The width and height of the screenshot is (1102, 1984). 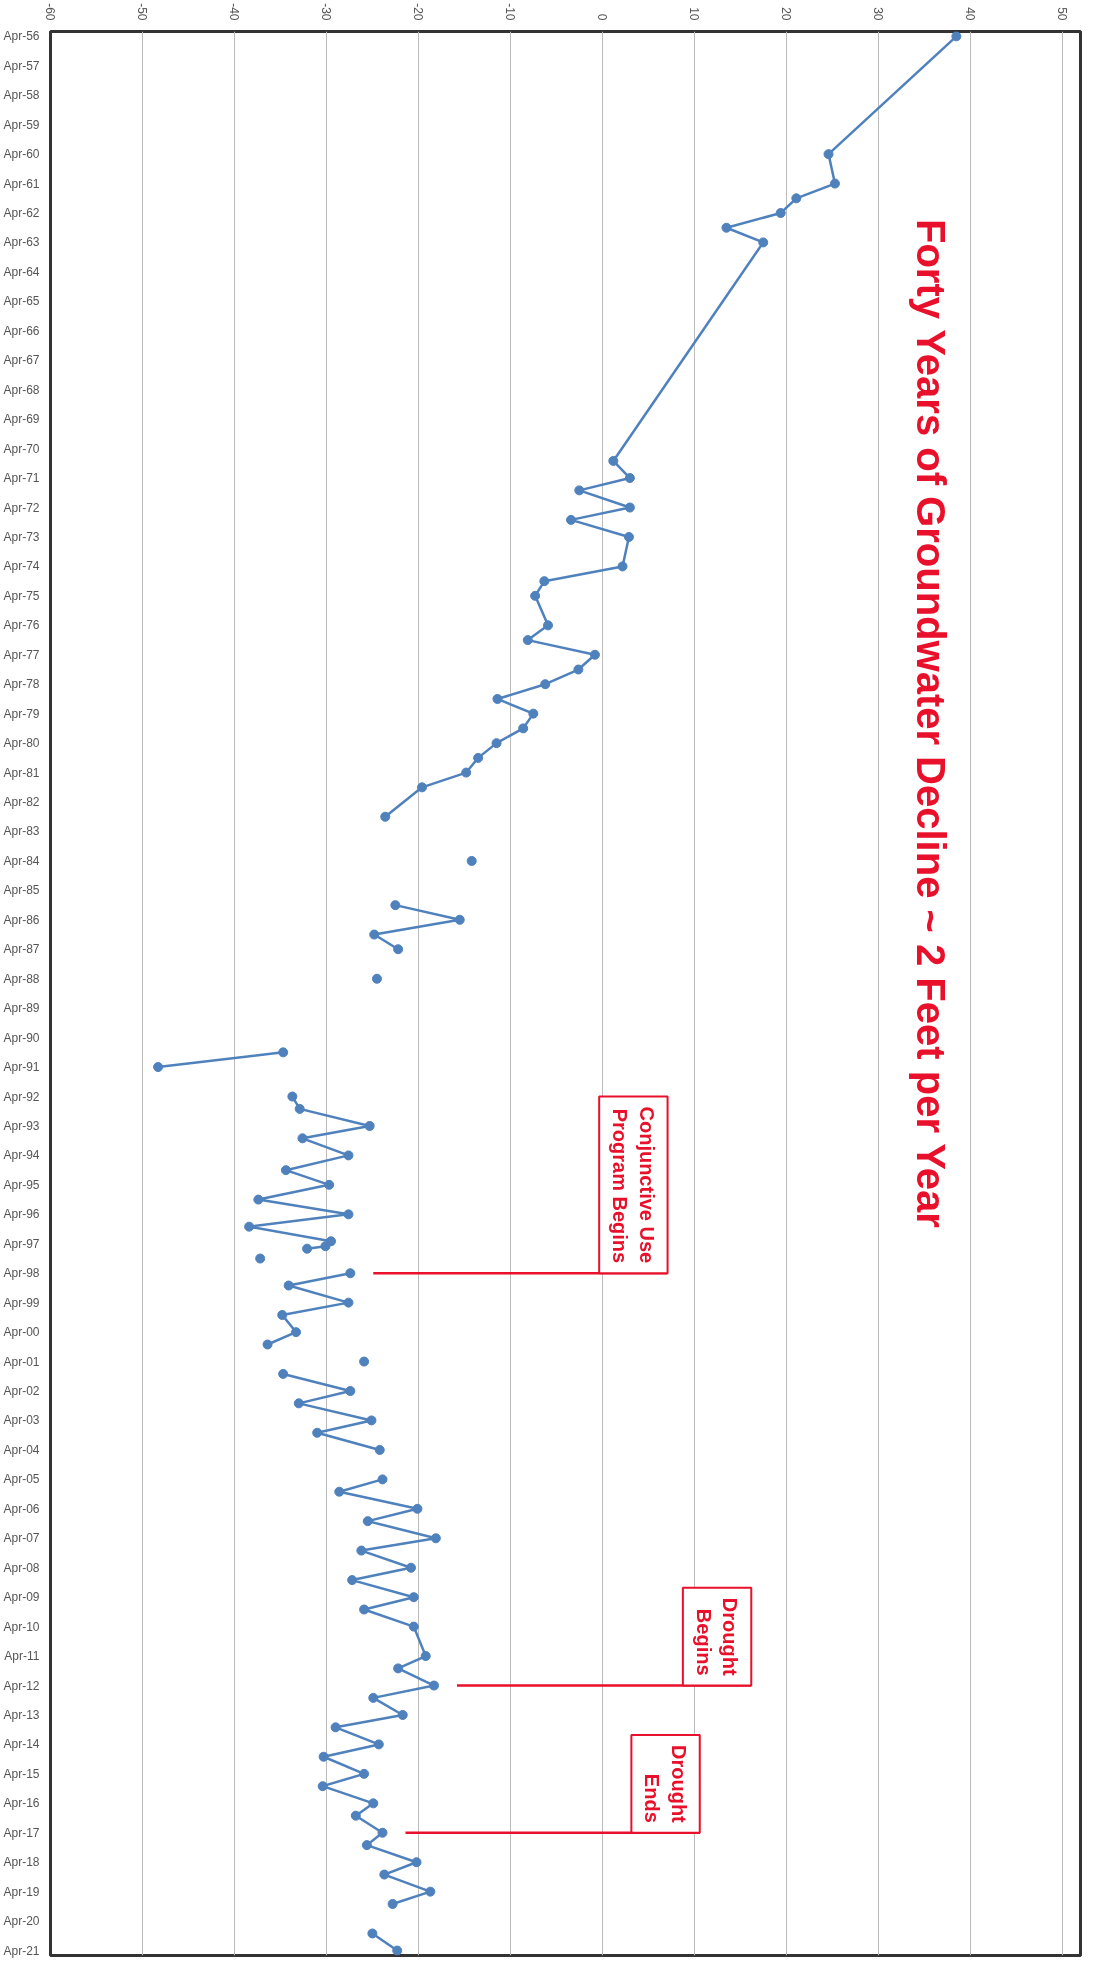 What do you see at coordinates (21, 536) in the screenshot?
I see `y-tick-label: Apr-73` at bounding box center [21, 536].